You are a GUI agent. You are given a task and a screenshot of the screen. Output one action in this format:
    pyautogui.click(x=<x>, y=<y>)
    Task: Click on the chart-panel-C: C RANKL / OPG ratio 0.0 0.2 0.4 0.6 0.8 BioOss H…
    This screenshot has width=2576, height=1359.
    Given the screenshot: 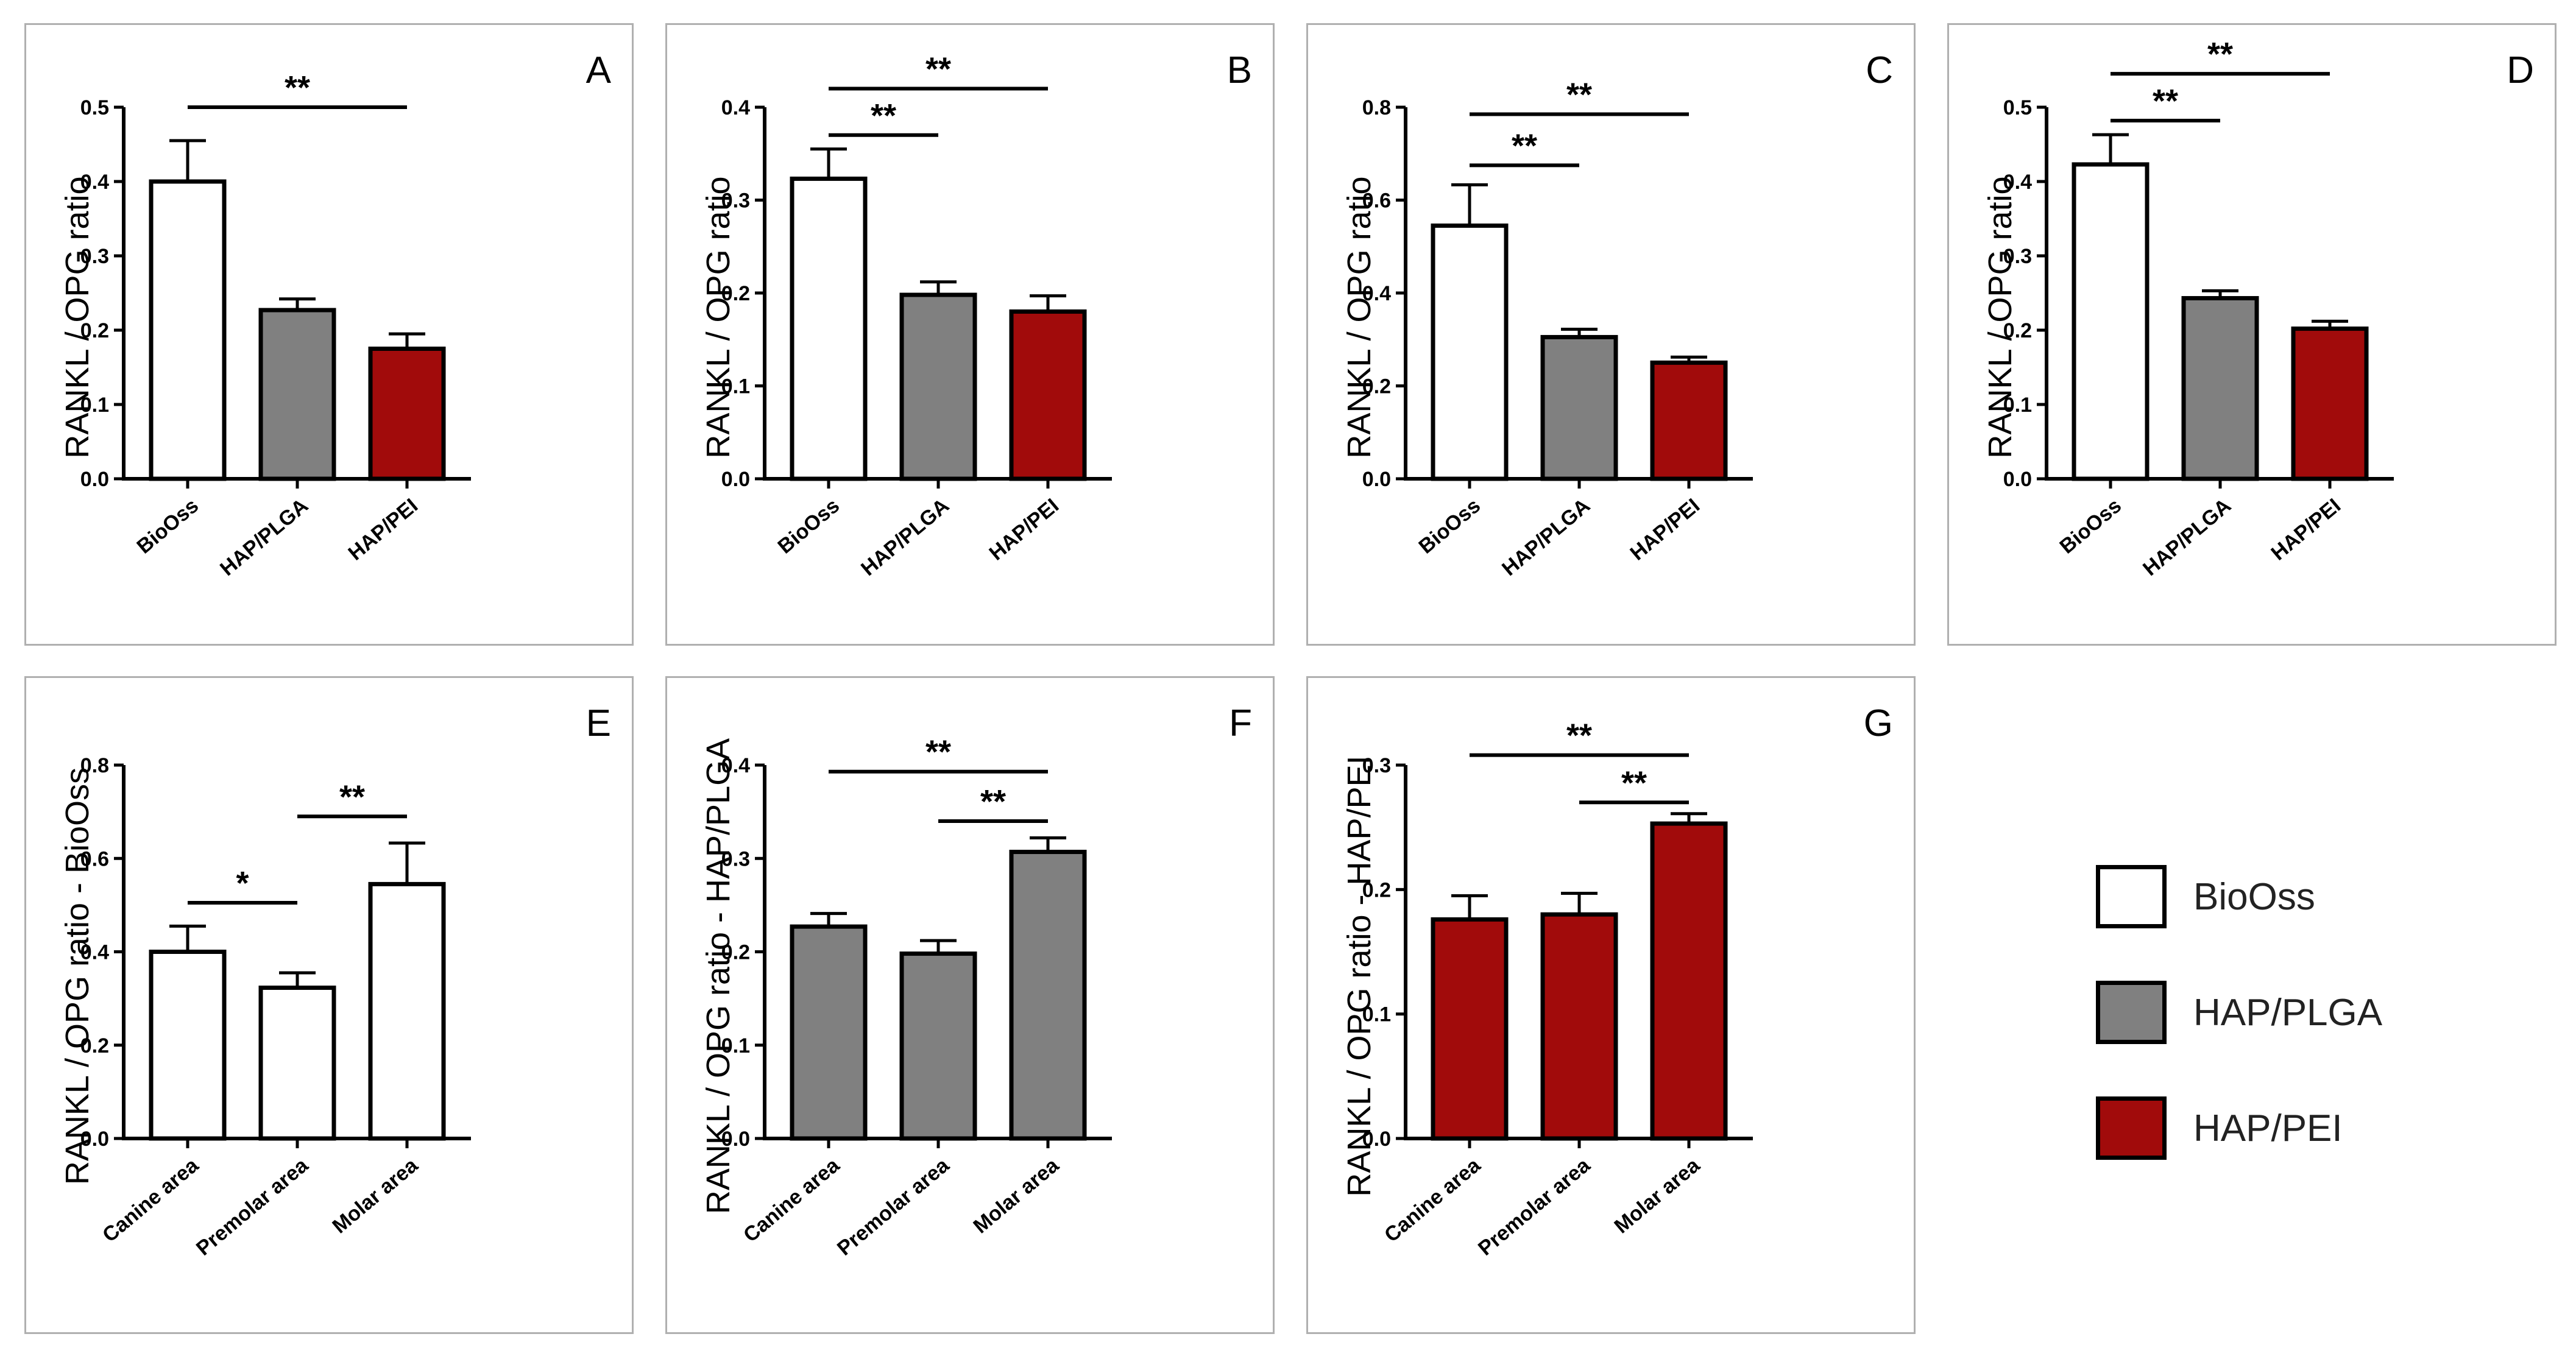 What is the action you would take?
    pyautogui.click(x=1611, y=334)
    